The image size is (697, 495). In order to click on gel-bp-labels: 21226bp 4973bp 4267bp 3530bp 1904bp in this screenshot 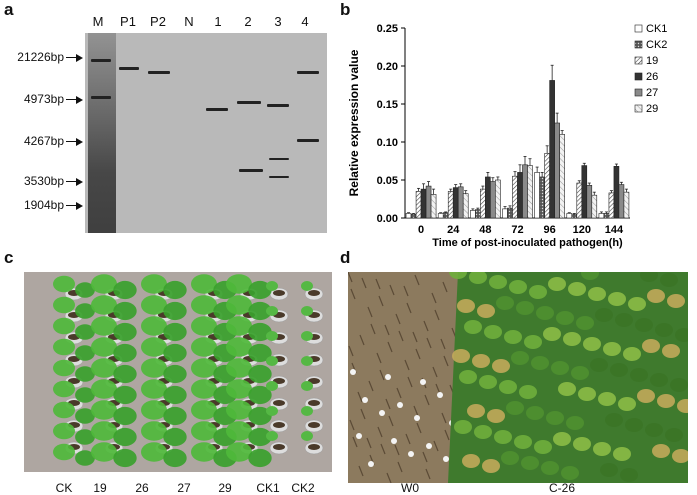, I will do `click(45, 120)`.